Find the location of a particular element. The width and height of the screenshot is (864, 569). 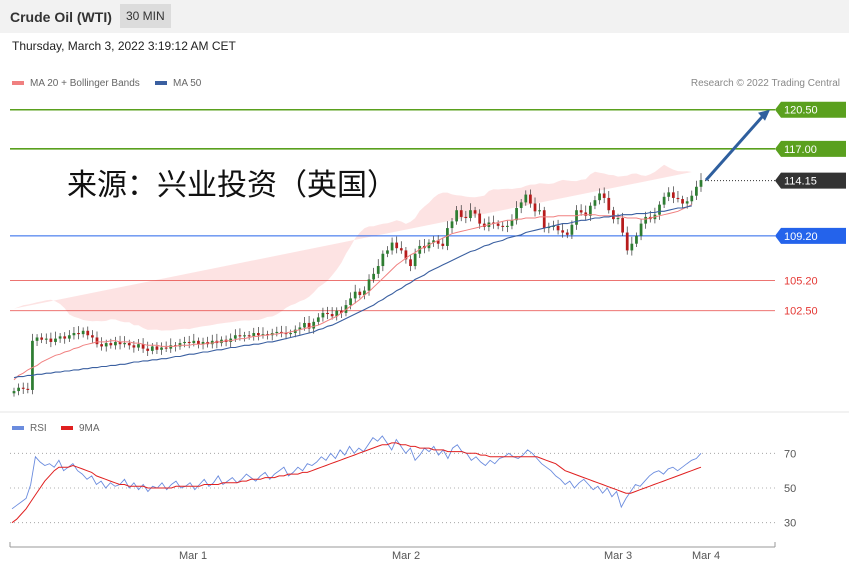

ma9-swatch is located at coordinates (67, 428).